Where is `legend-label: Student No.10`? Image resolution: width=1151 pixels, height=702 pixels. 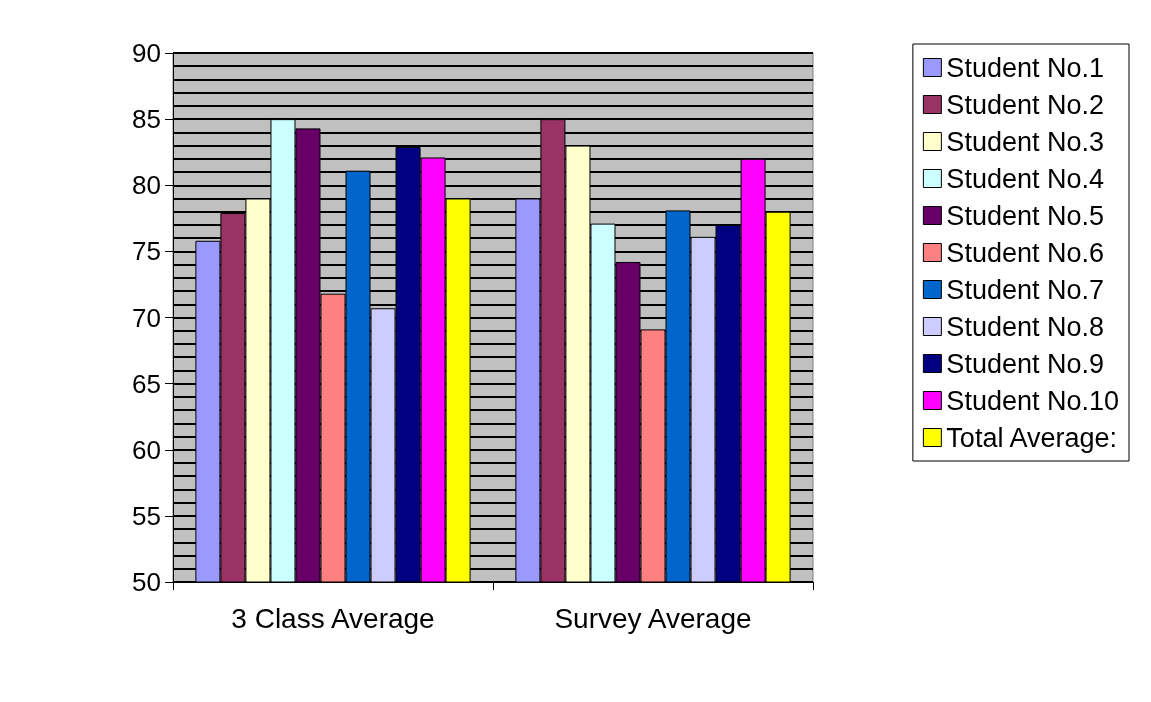 legend-label: Student No.10 is located at coordinates (1033, 400).